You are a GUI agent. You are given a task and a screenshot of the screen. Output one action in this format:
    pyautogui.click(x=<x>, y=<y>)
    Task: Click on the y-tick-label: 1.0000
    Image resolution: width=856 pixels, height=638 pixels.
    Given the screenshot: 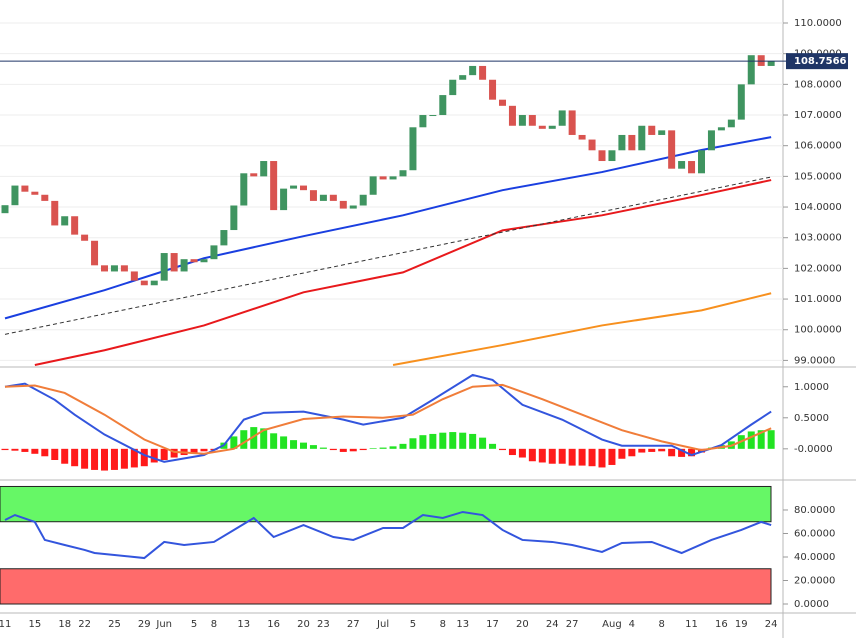 What is the action you would take?
    pyautogui.click(x=811, y=387)
    